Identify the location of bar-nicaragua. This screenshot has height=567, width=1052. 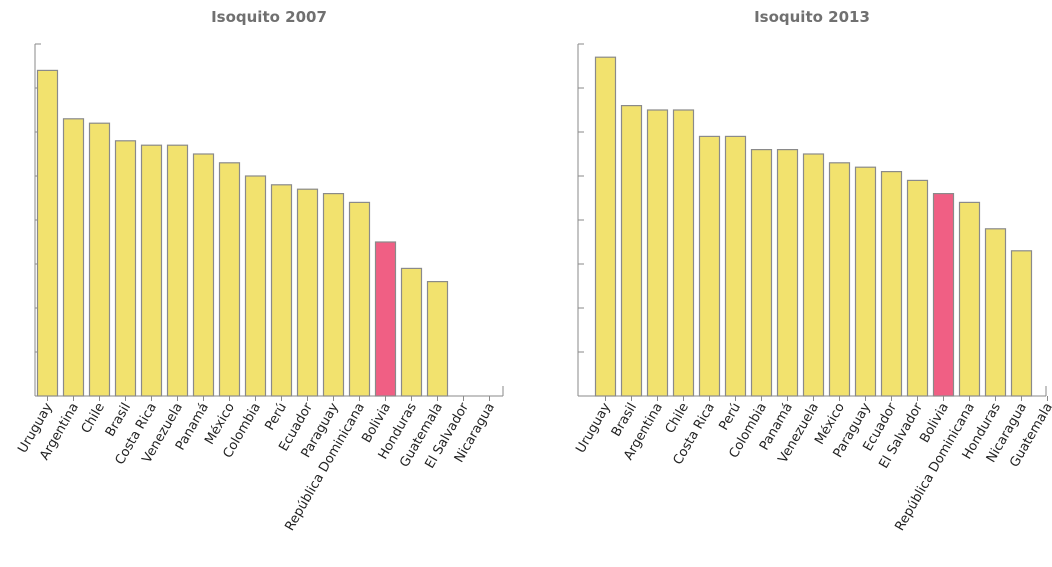
(1021, 323).